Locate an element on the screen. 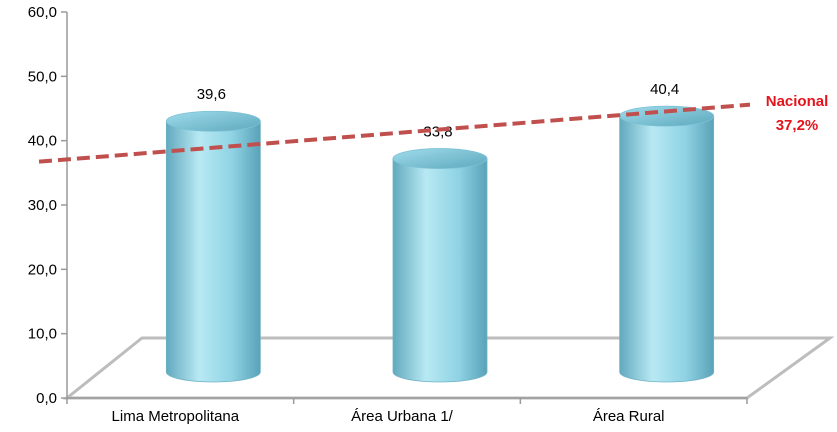 Image resolution: width=837 pixels, height=432 pixels. y-tick-label: 60,0 is located at coordinates (42, 12).